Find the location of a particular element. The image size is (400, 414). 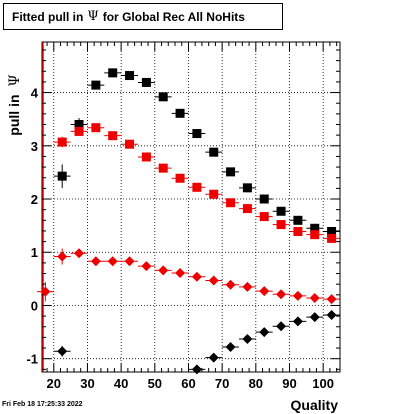

timestamp: Fri Feb 18 17:25:33 2022 is located at coordinates (42, 404).